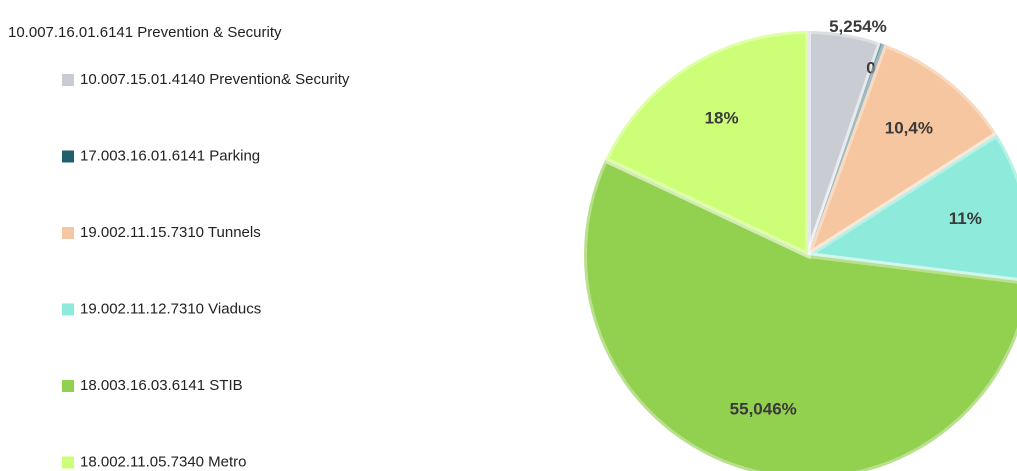  Describe the element at coordinates (215, 79) in the screenshot. I see `legend-label: 10.007.15.01.4140 Prevention& Security` at that location.